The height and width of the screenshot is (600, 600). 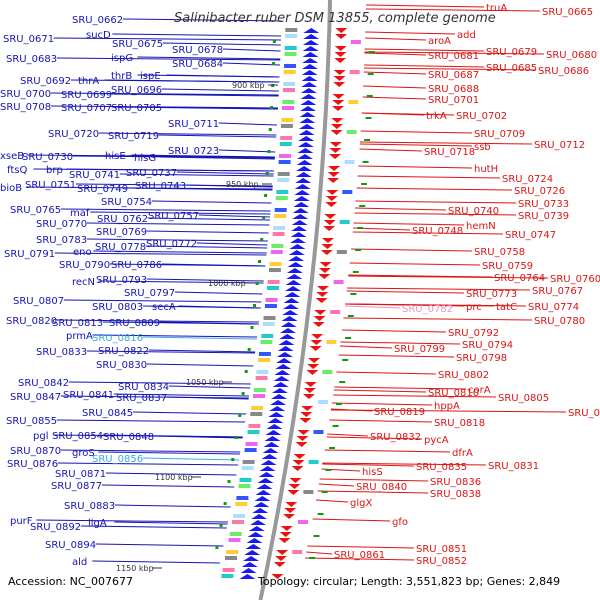 I want to click on forward-gene-label: SRU_0684, so click(x=197, y=64).